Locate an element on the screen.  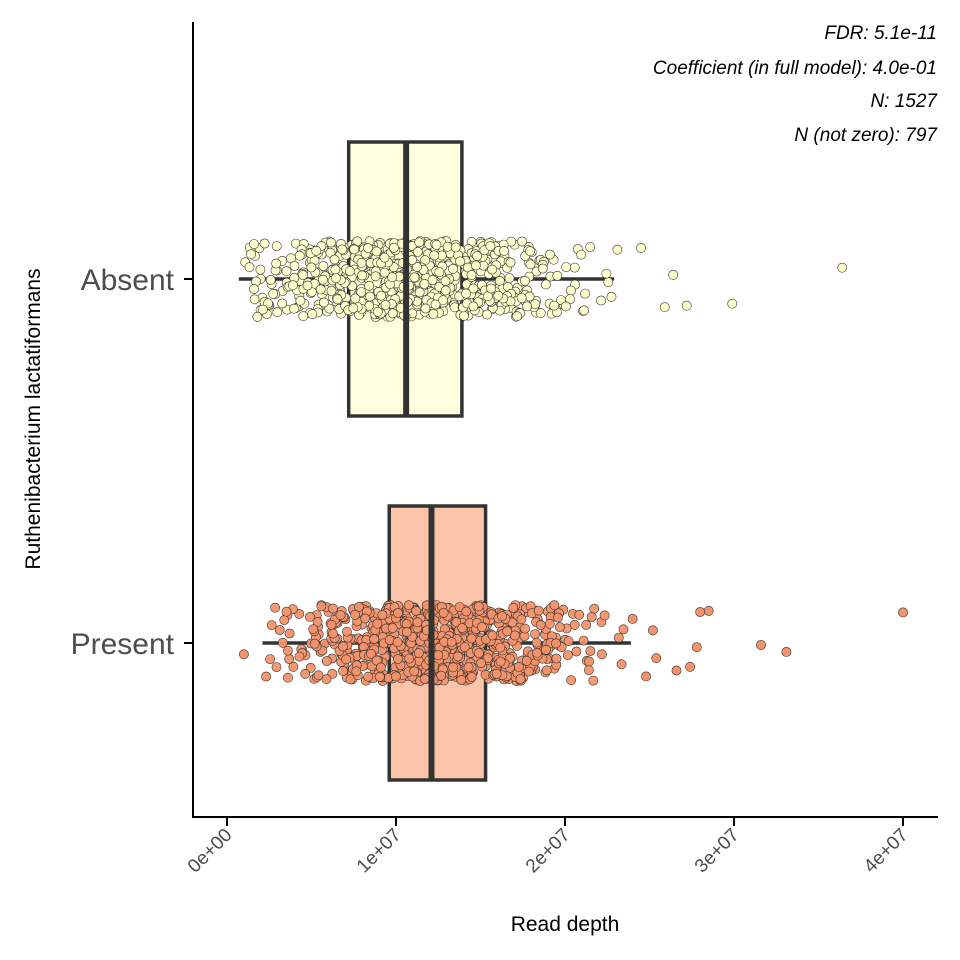
x-tick-label: 1e+07 is located at coordinates (379, 851).